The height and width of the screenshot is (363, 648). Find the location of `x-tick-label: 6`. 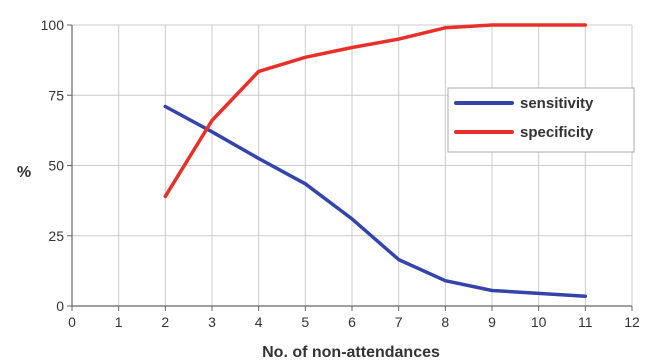

x-tick-label: 6 is located at coordinates (352, 322).